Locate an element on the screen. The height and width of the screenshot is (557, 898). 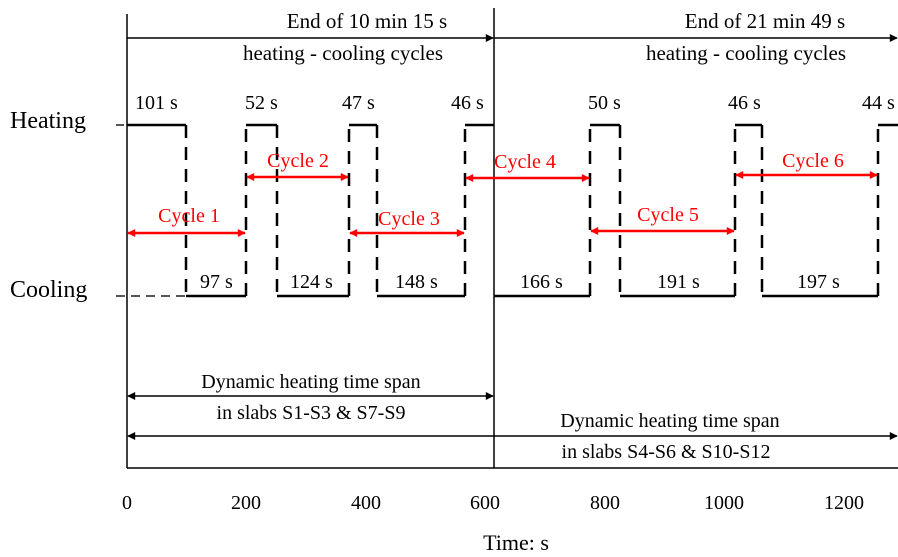
cycle-label: Cycle 1 is located at coordinates (189, 216).